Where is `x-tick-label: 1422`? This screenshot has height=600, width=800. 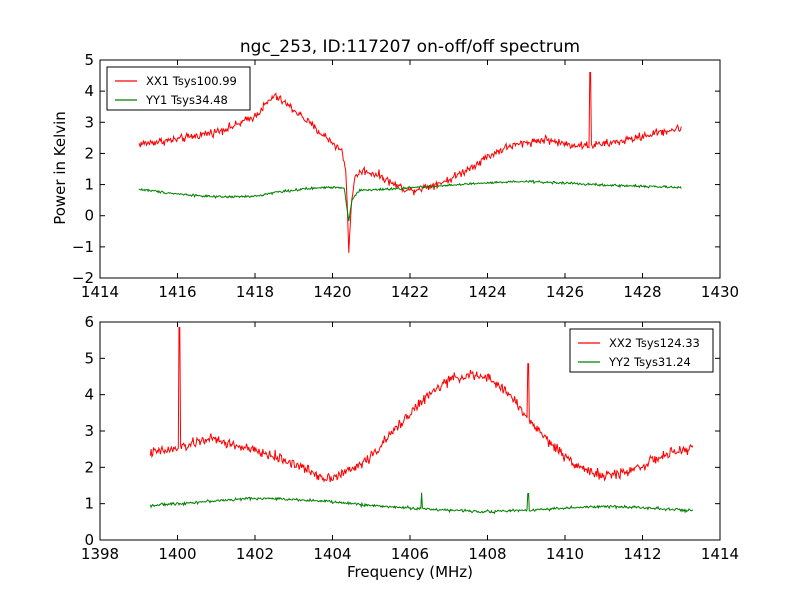 x-tick-label: 1422 is located at coordinates (410, 292).